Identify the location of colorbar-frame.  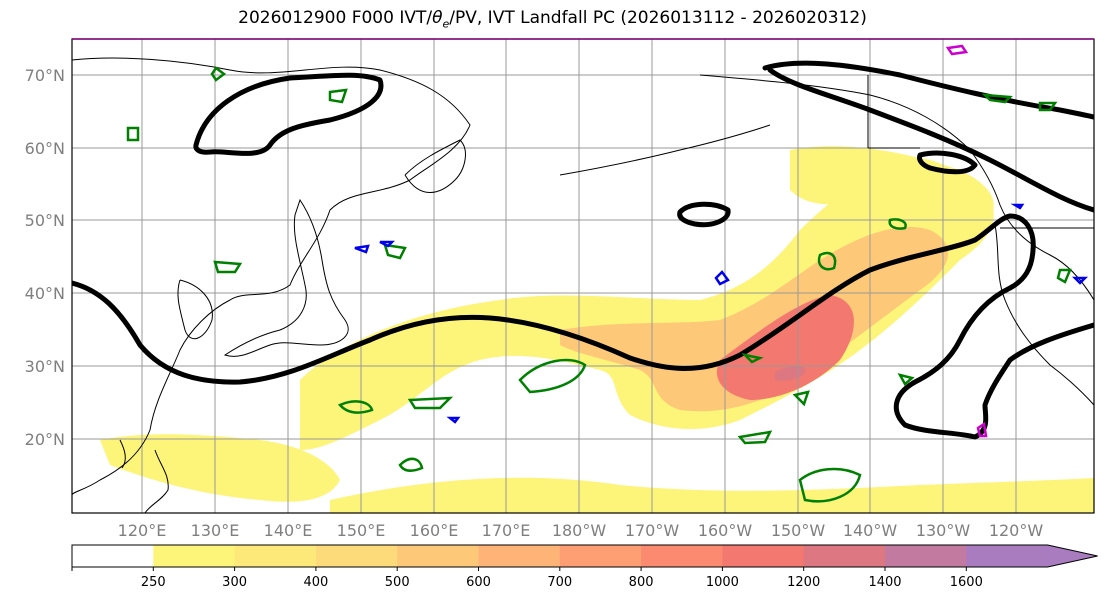
(584, 556).